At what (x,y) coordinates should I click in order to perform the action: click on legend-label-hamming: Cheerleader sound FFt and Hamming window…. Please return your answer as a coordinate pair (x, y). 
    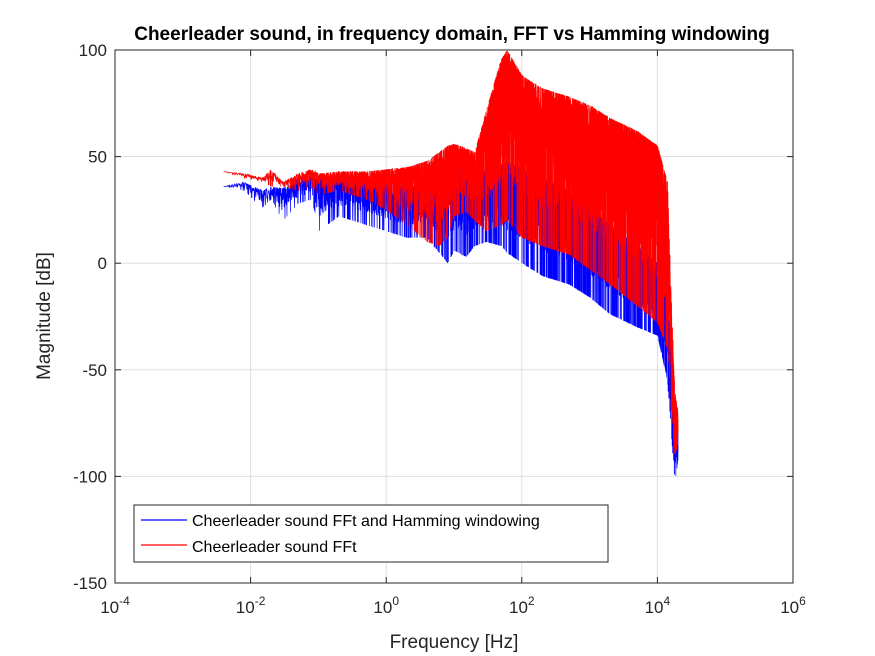
    Looking at the image, I should click on (366, 521).